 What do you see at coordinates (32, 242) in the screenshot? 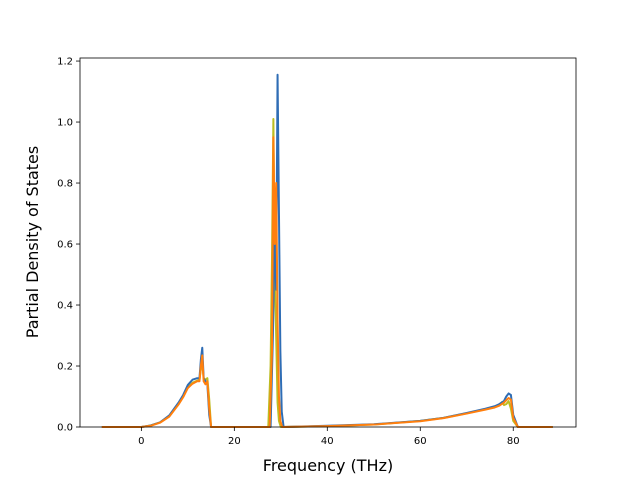
I see `y-axis-label: Partial Density of States` at bounding box center [32, 242].